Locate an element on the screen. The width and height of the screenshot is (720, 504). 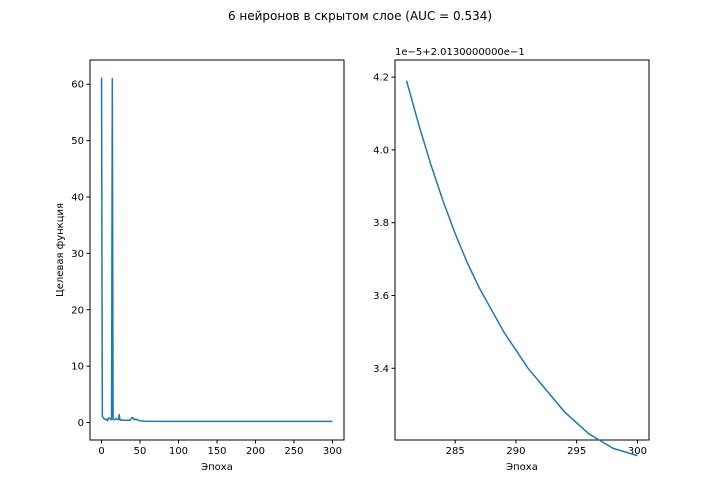
left-plot-y-tick-label: 10 is located at coordinates (77, 367).